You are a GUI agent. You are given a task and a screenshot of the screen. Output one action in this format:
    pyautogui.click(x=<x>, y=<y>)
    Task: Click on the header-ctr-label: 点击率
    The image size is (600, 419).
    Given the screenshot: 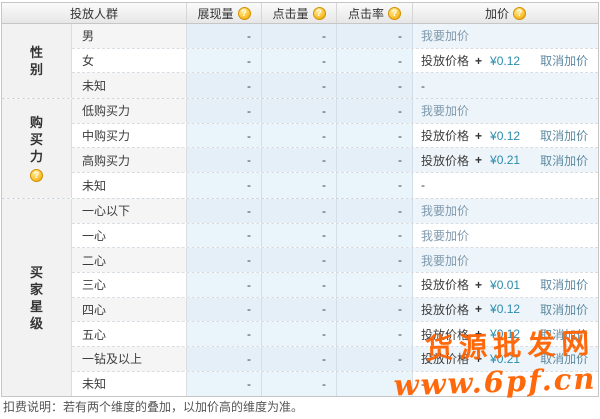 What is the action you would take?
    pyautogui.click(x=365, y=13)
    